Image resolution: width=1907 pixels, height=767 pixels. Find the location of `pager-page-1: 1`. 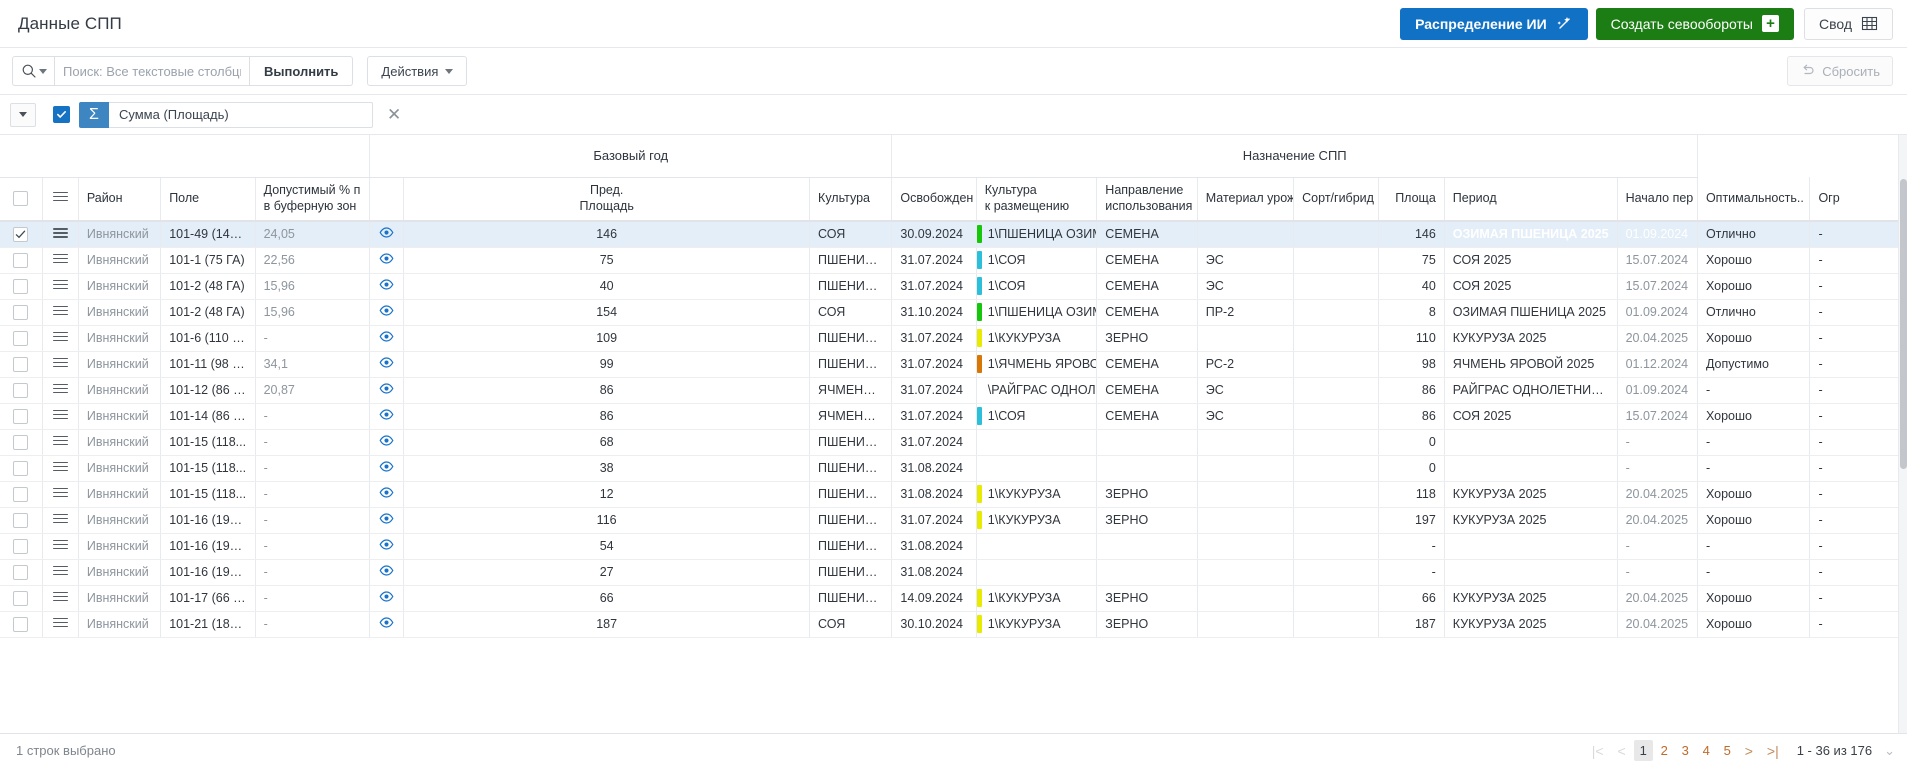

pager-page-1: 1 is located at coordinates (1643, 750).